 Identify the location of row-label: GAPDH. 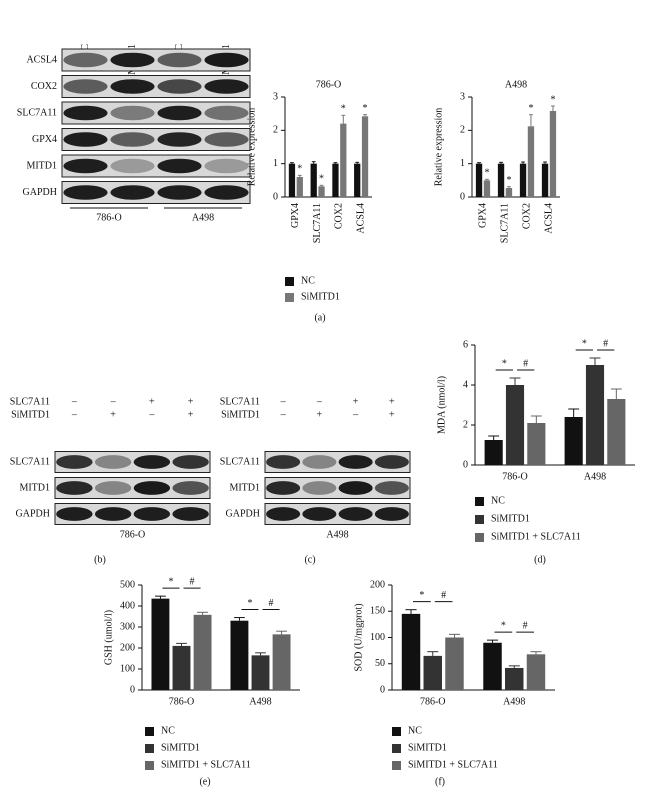
(33, 513).